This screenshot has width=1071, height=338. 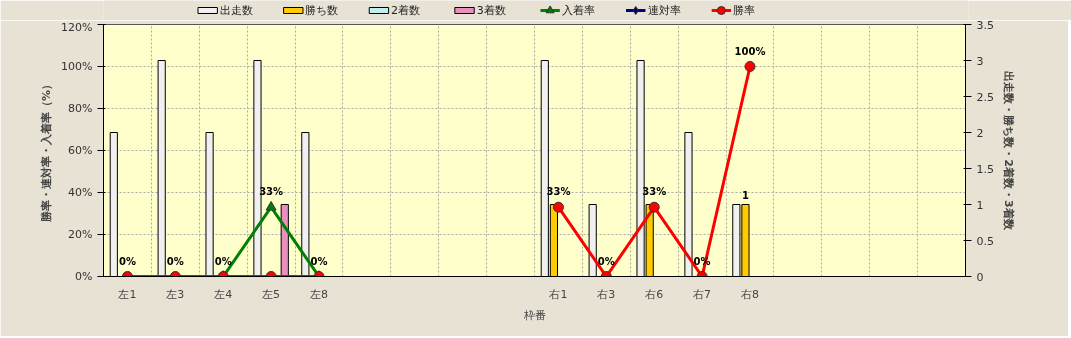 I want to click on legend-label: 入着率, so click(x=579, y=10).